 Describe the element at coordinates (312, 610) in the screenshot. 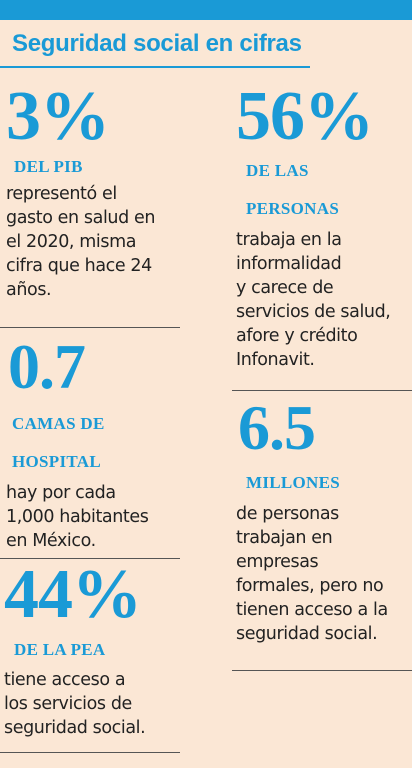

I see `desc-line: tienen acceso a la` at that location.